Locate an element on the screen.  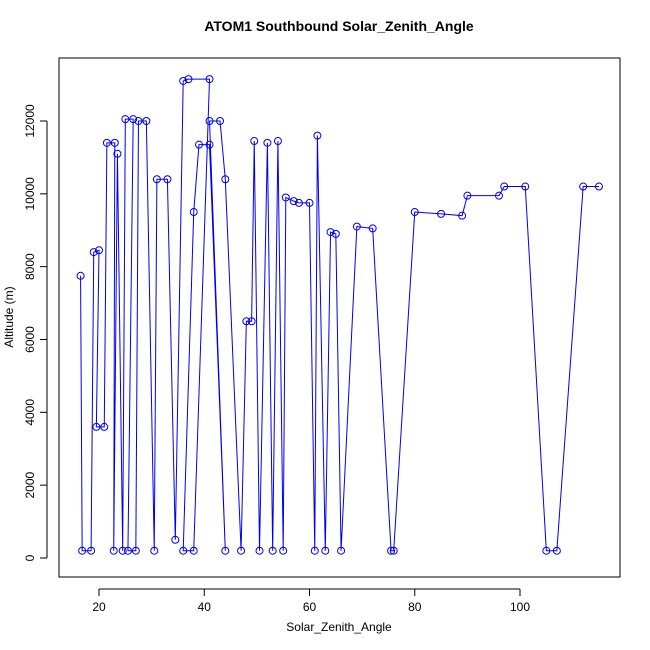
y-axis-label: Altitude (m) is located at coordinates (9, 316).